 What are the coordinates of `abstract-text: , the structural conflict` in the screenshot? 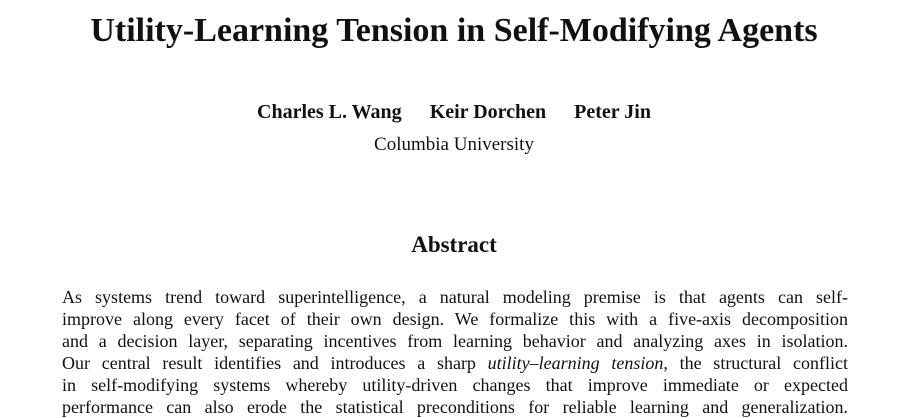 It's located at (755, 363).